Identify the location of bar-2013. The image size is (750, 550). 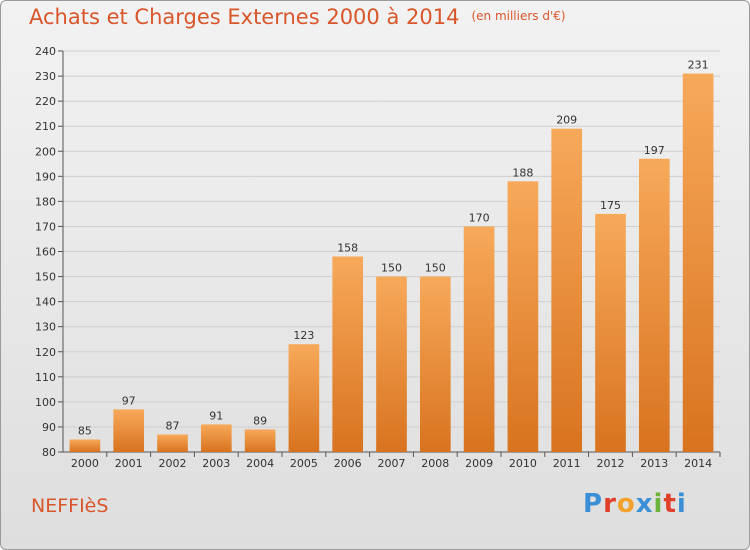
(654, 305).